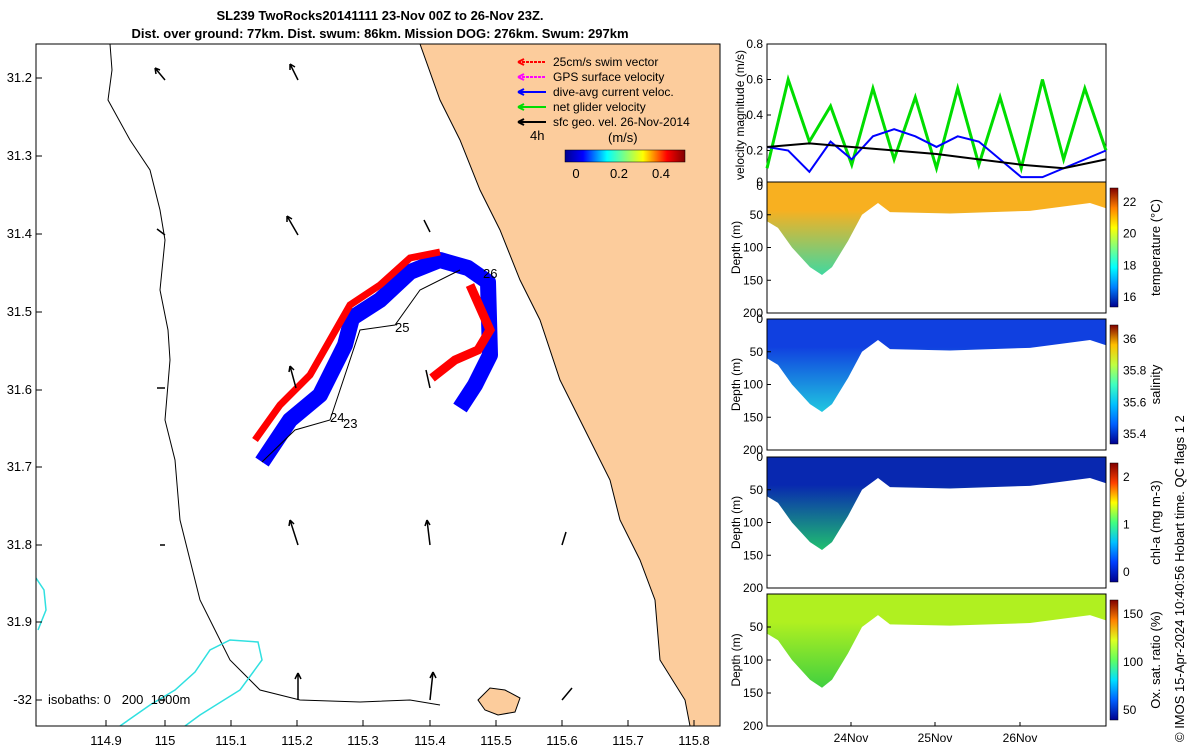 This screenshot has height=750, width=1200. What do you see at coordinates (165, 740) in the screenshot?
I see `lon-tick-label: 115` at bounding box center [165, 740].